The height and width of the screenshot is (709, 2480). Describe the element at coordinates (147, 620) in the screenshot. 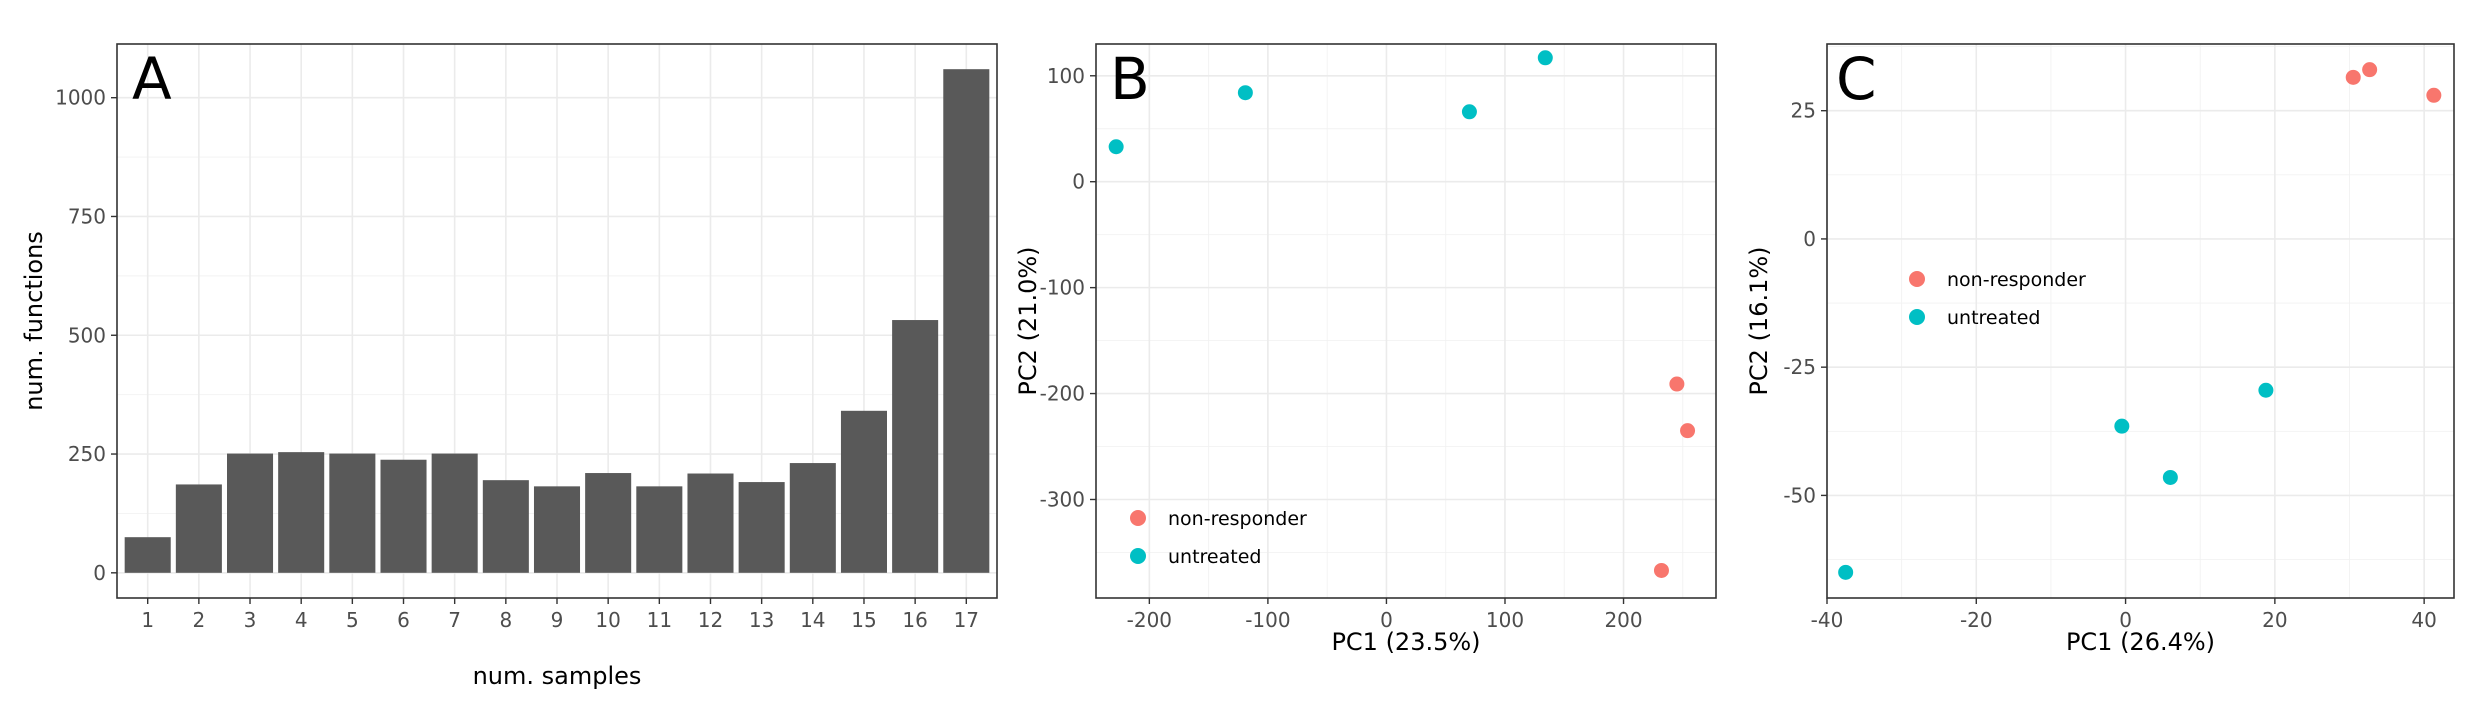

I see `x-tick-label: 1` at that location.